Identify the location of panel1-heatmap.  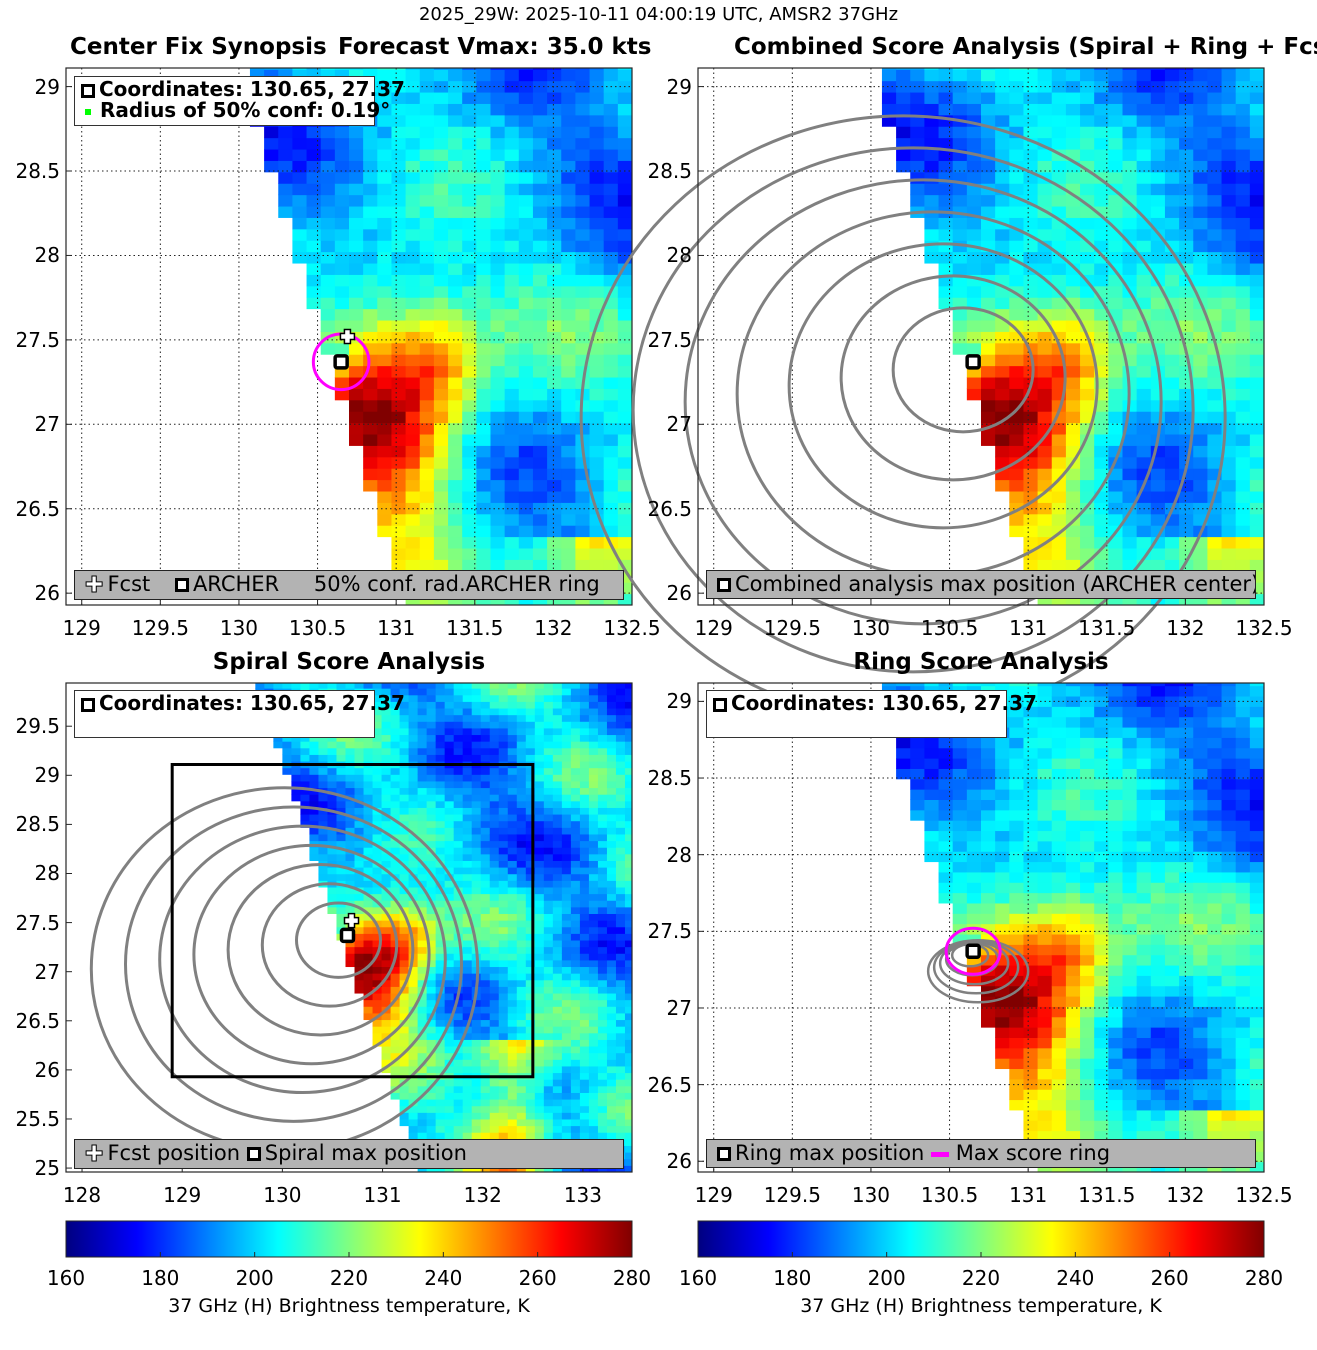
(440, 336).